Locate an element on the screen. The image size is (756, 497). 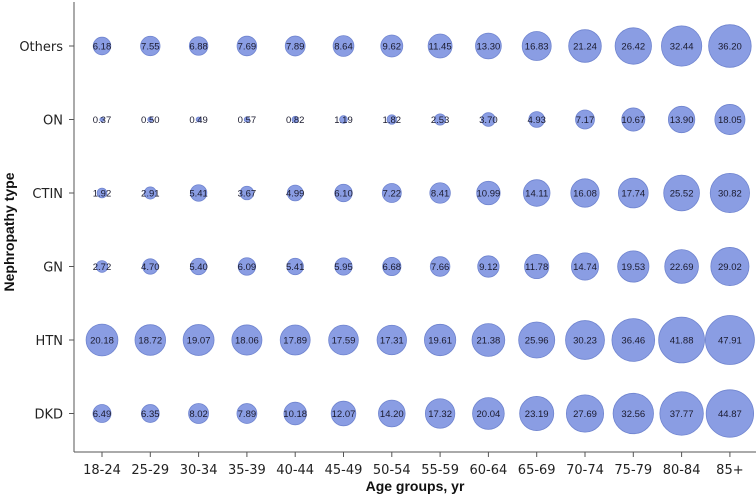
x-tick-label: 40-44 is located at coordinates (295, 470).